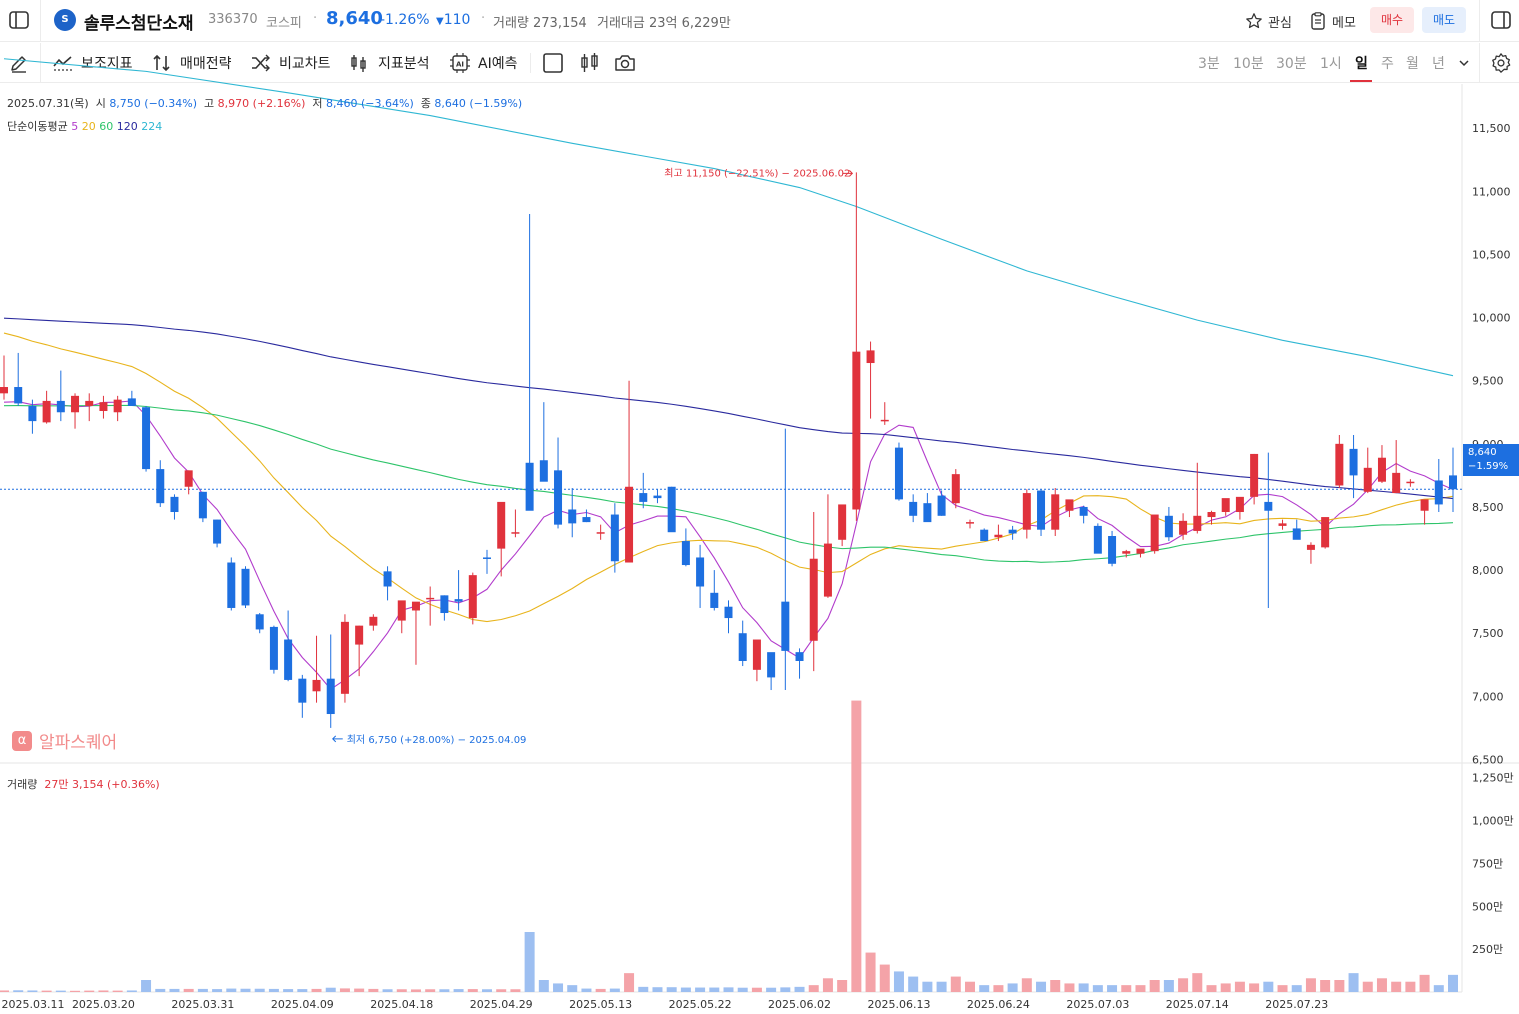 This screenshot has height=1014, width=1519. I want to click on strategy-button: 매매전략, so click(192, 63).